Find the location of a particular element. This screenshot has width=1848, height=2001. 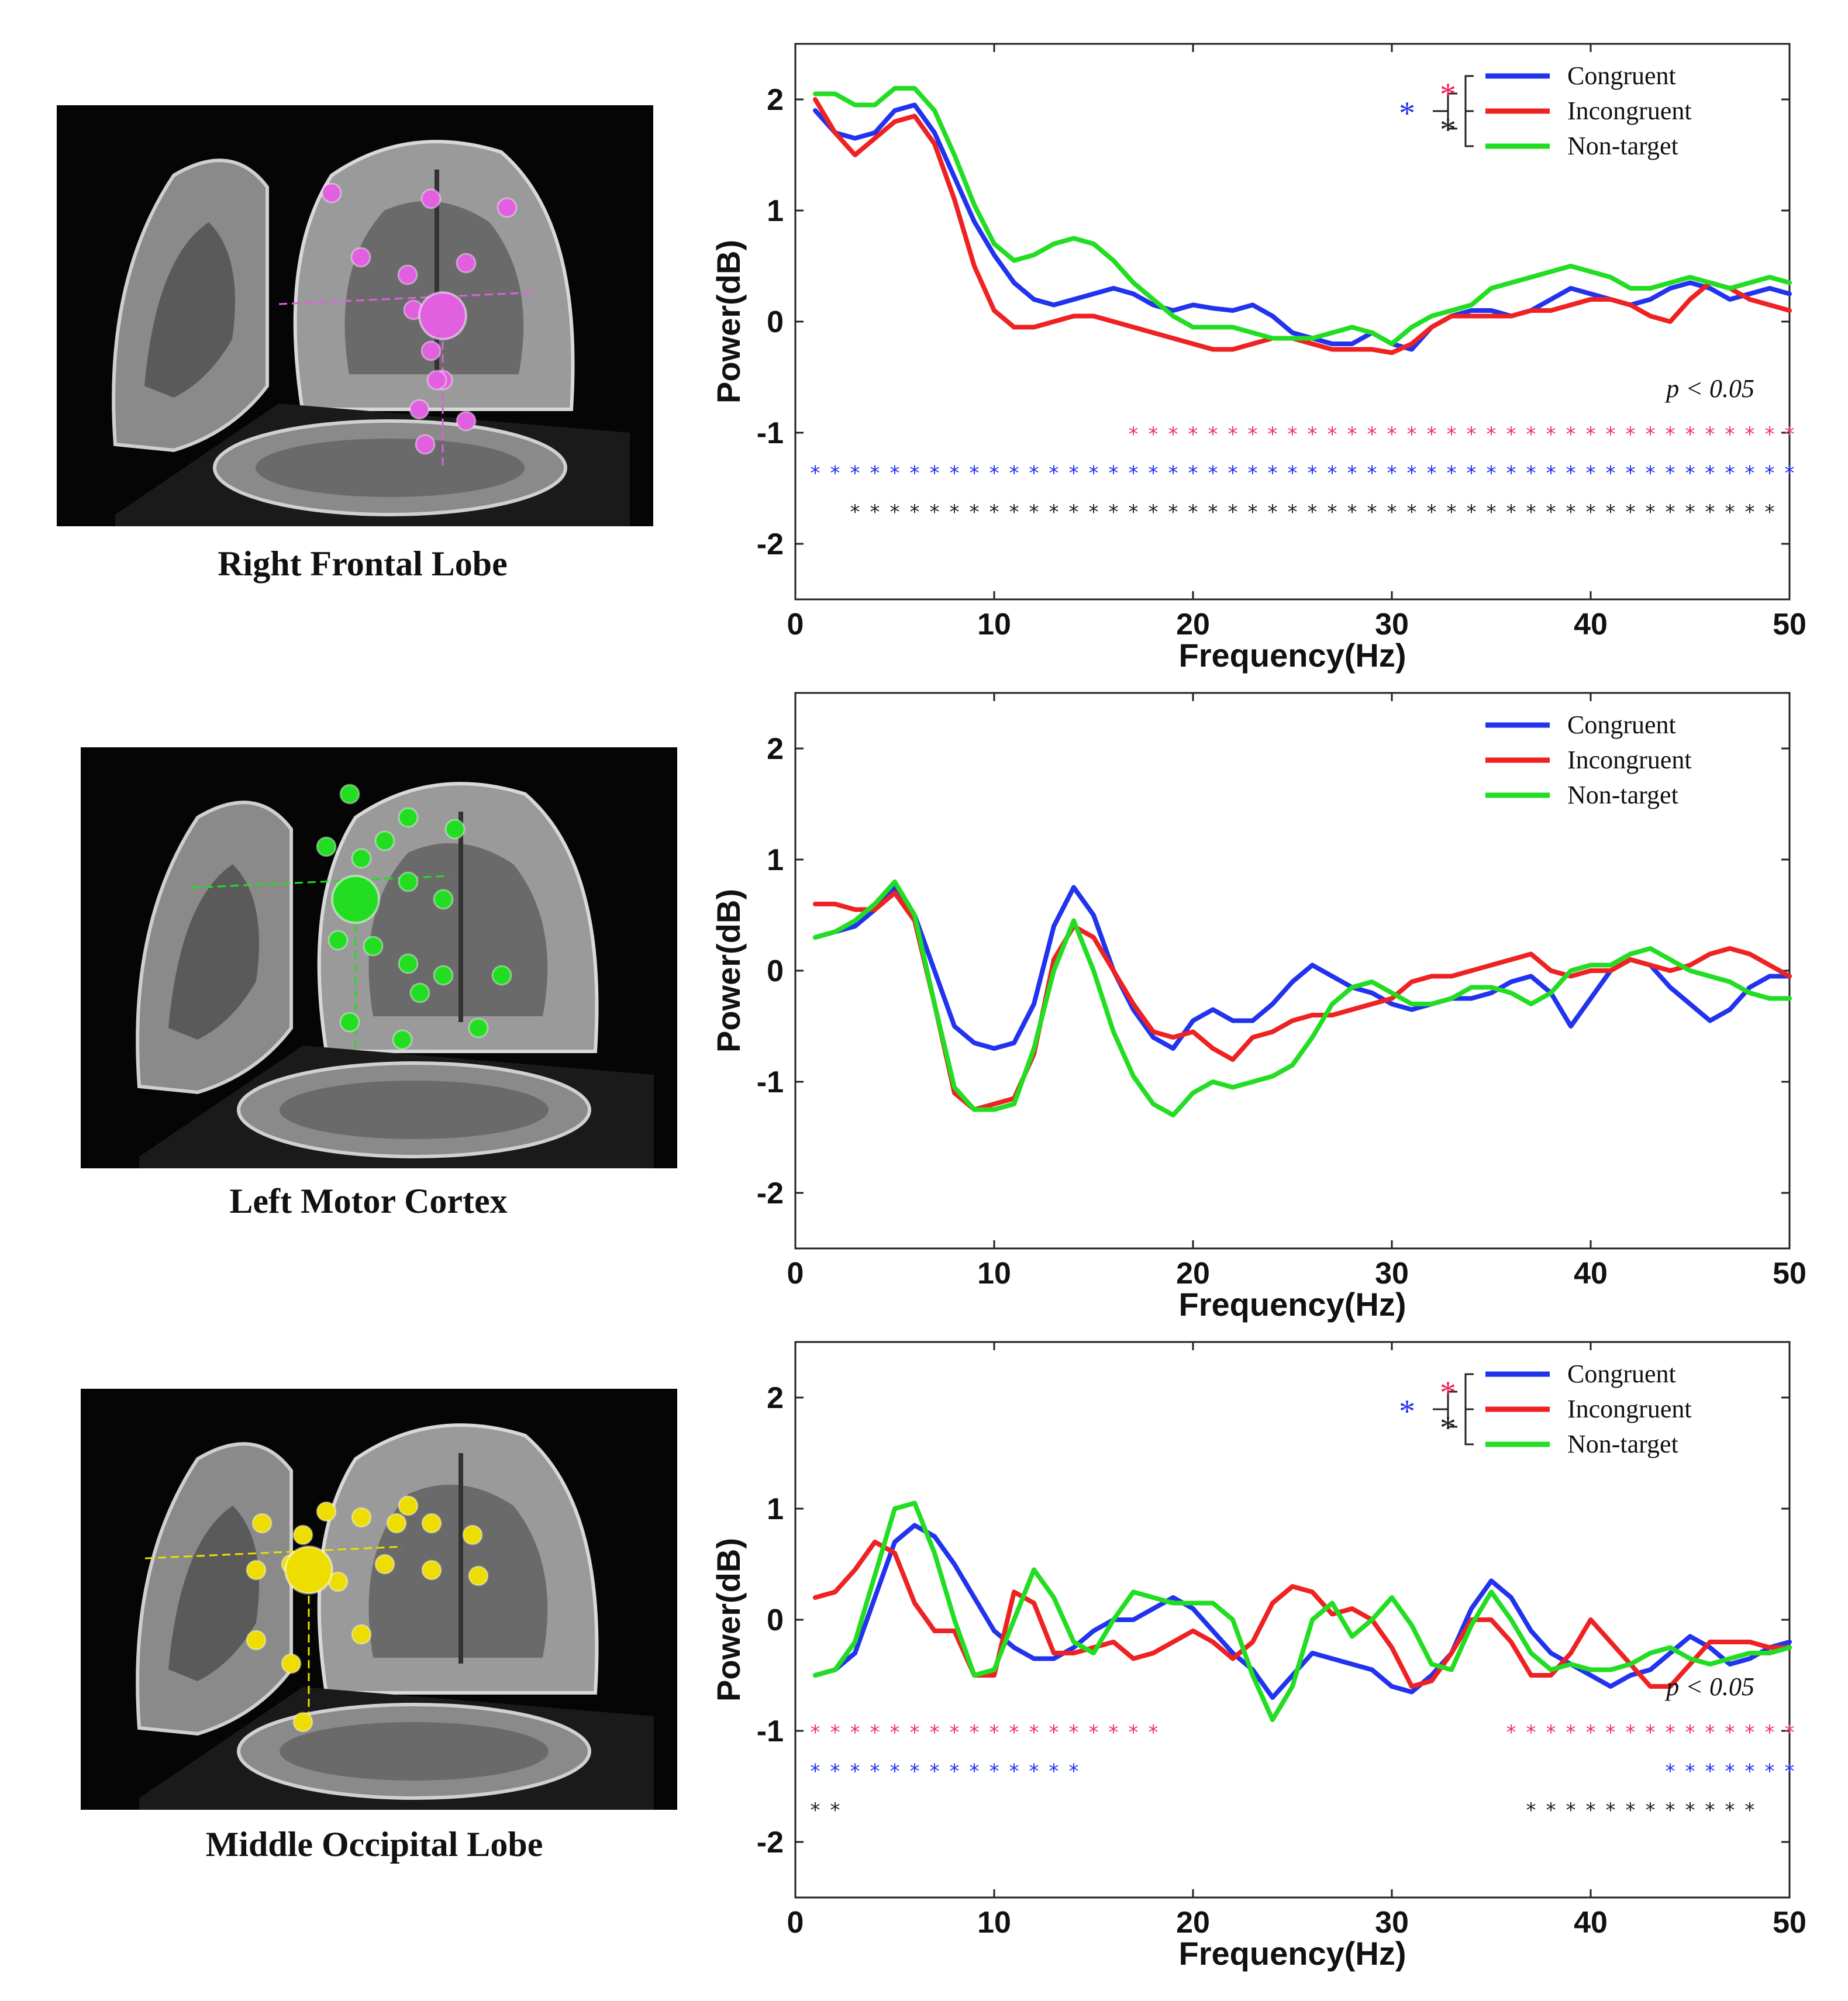

brain-caption-left-motor: Left Motor Cortex is located at coordinates (368, 1201).